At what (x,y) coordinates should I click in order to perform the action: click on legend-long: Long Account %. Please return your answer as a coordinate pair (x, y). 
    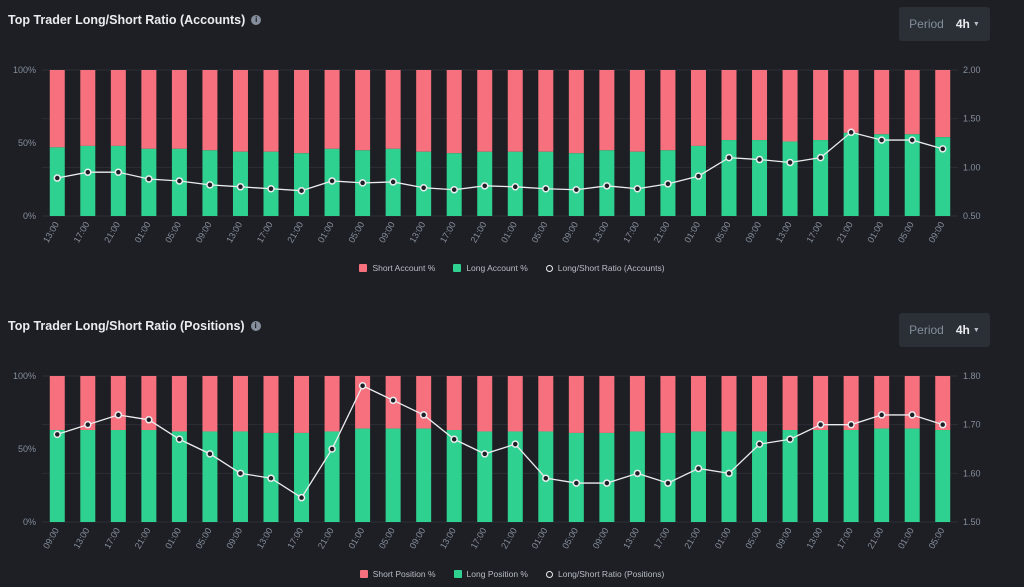
    Looking at the image, I should click on (490, 268).